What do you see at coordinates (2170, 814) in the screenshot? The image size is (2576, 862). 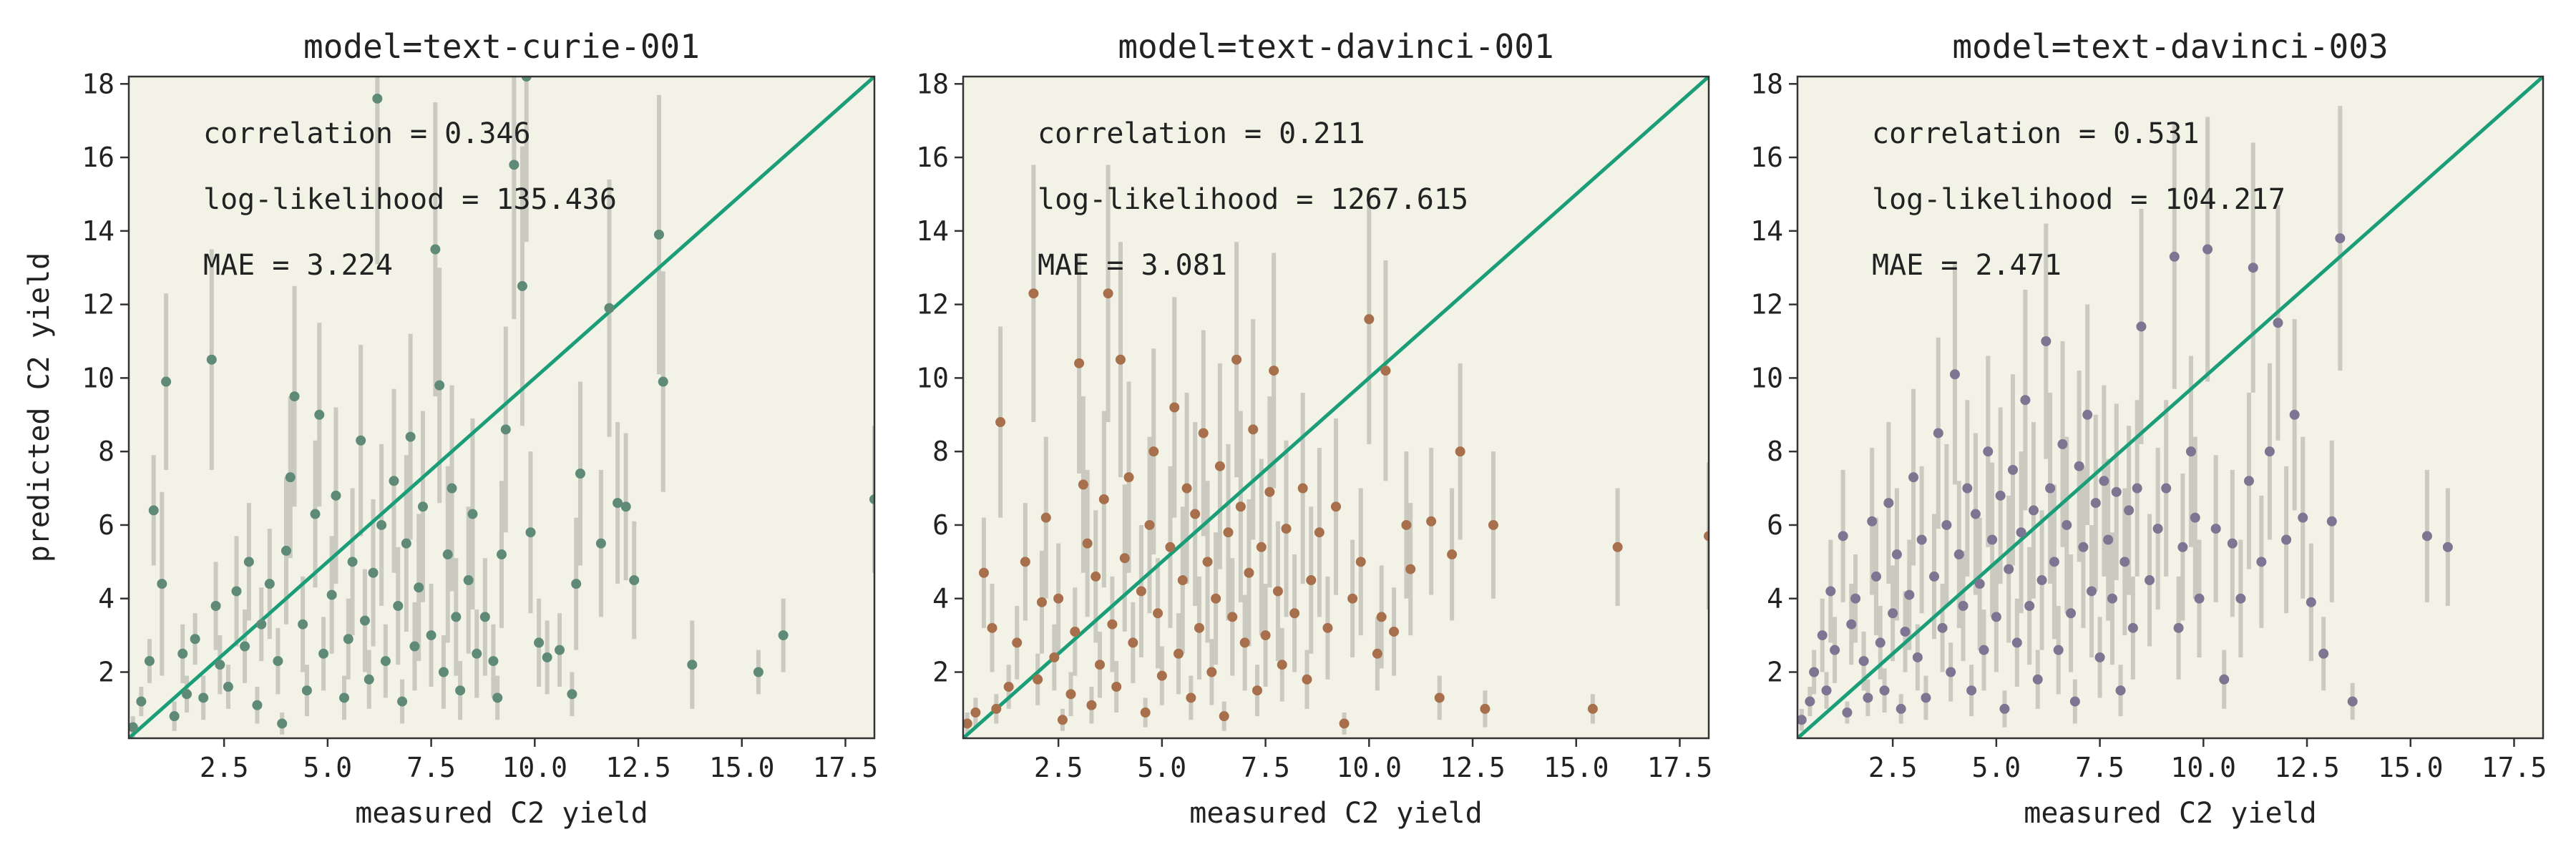 I see `x-axis-label: measured C2 yield` at bounding box center [2170, 814].